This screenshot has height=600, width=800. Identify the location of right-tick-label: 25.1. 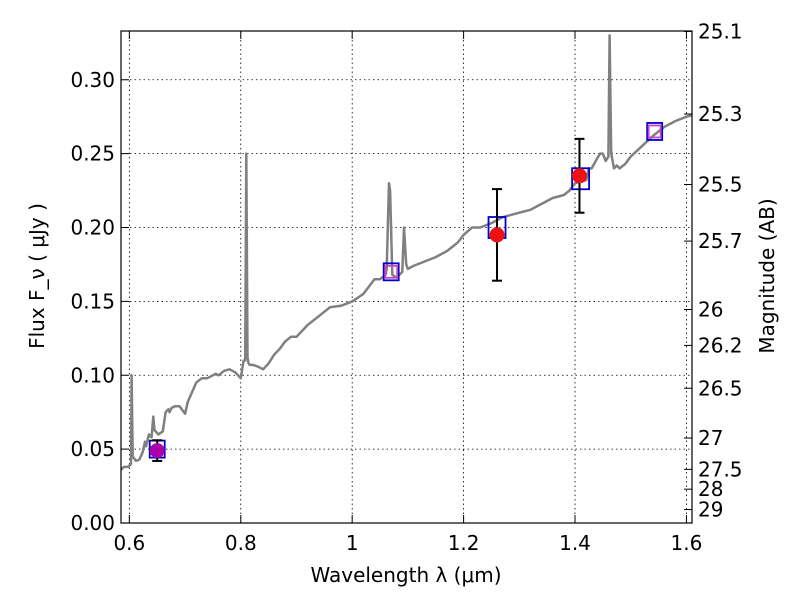
(720, 31).